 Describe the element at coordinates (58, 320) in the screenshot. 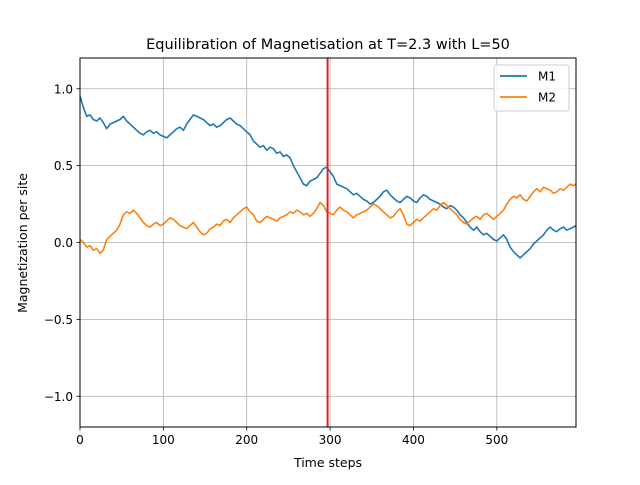

I see `y-tick-label: −0.5` at that location.